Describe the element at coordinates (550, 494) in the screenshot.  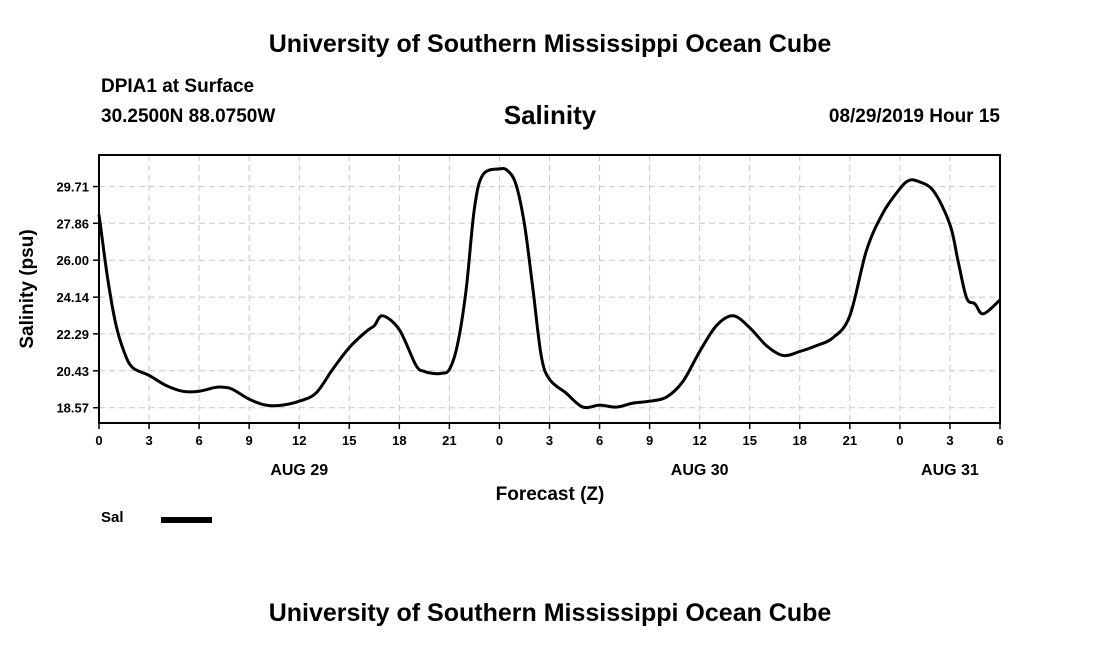
I see `x-axis-label: Forecast (Z)` at that location.